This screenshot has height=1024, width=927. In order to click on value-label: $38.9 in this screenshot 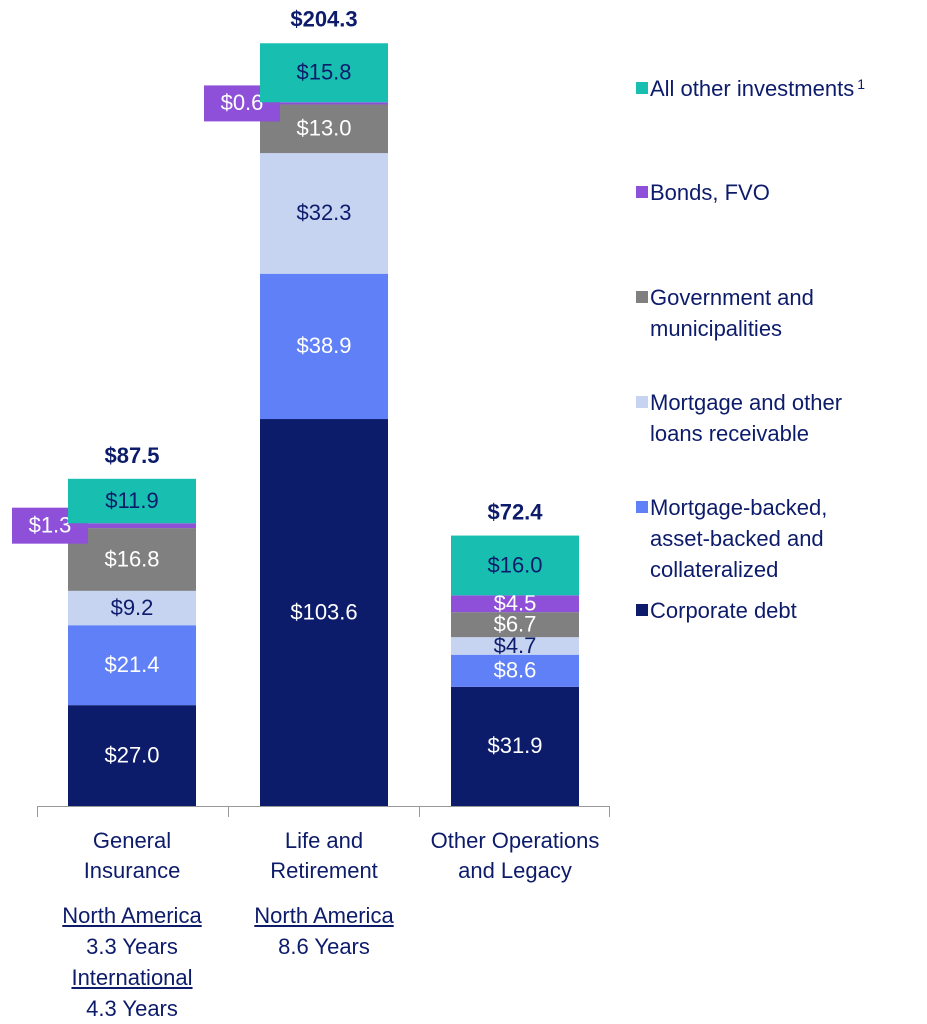, I will do `click(323, 345)`.